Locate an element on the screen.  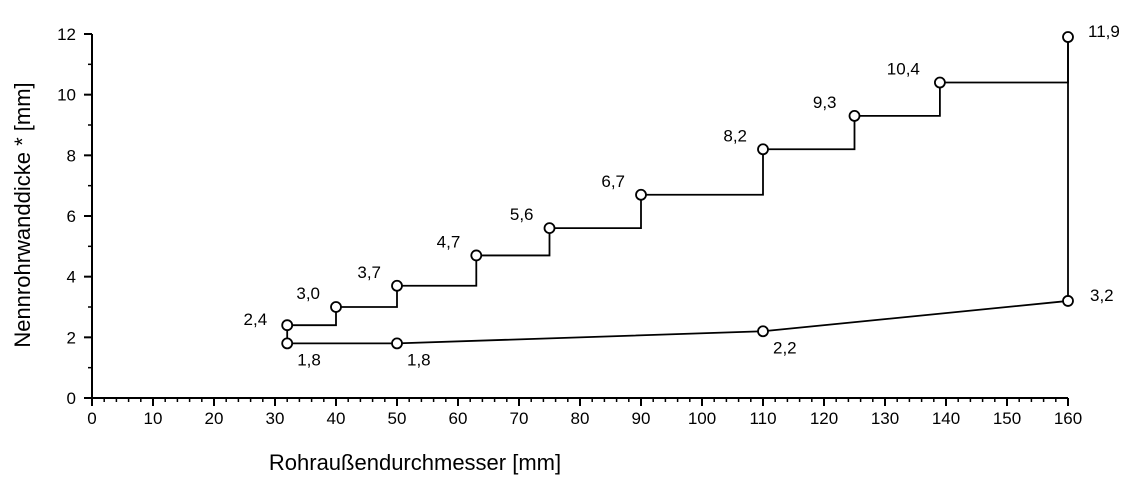
x-tick-label: 20 is located at coordinates (214, 418).